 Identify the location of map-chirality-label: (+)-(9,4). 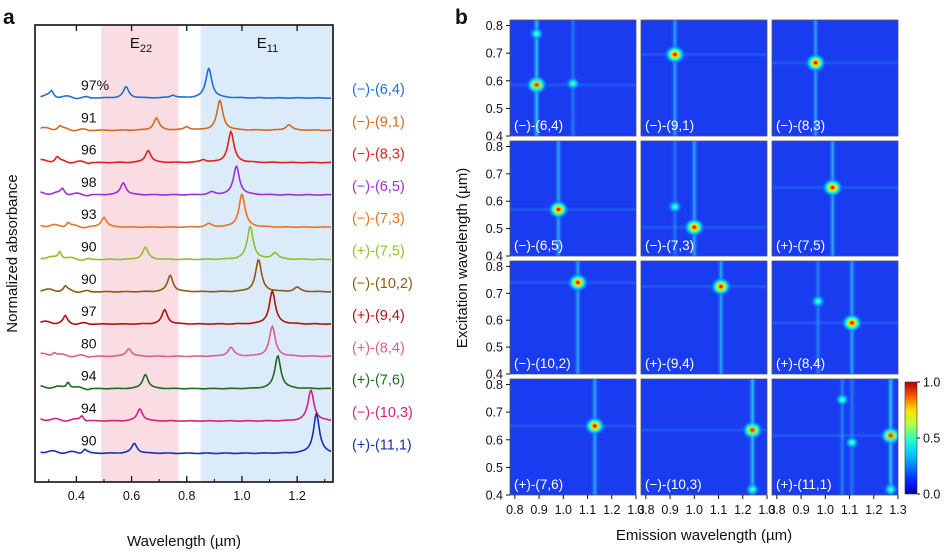
(669, 363).